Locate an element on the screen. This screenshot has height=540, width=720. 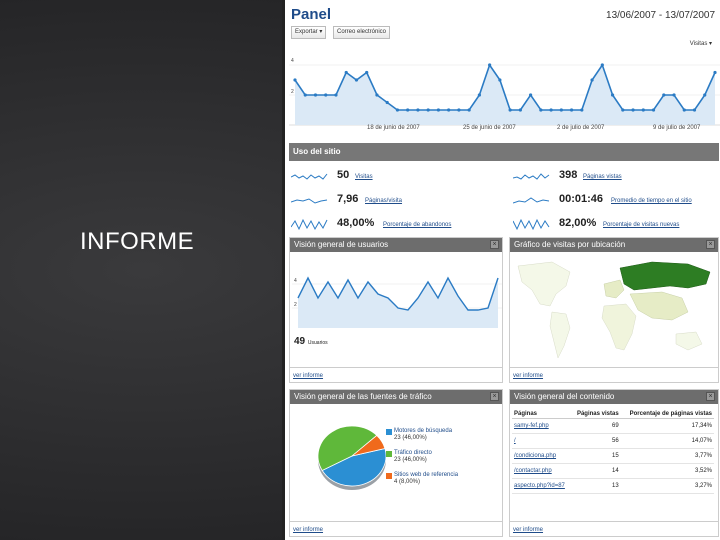
metric-pages-per-visit: 7,96 Páginas/visita is located at coordinates (396, 201).